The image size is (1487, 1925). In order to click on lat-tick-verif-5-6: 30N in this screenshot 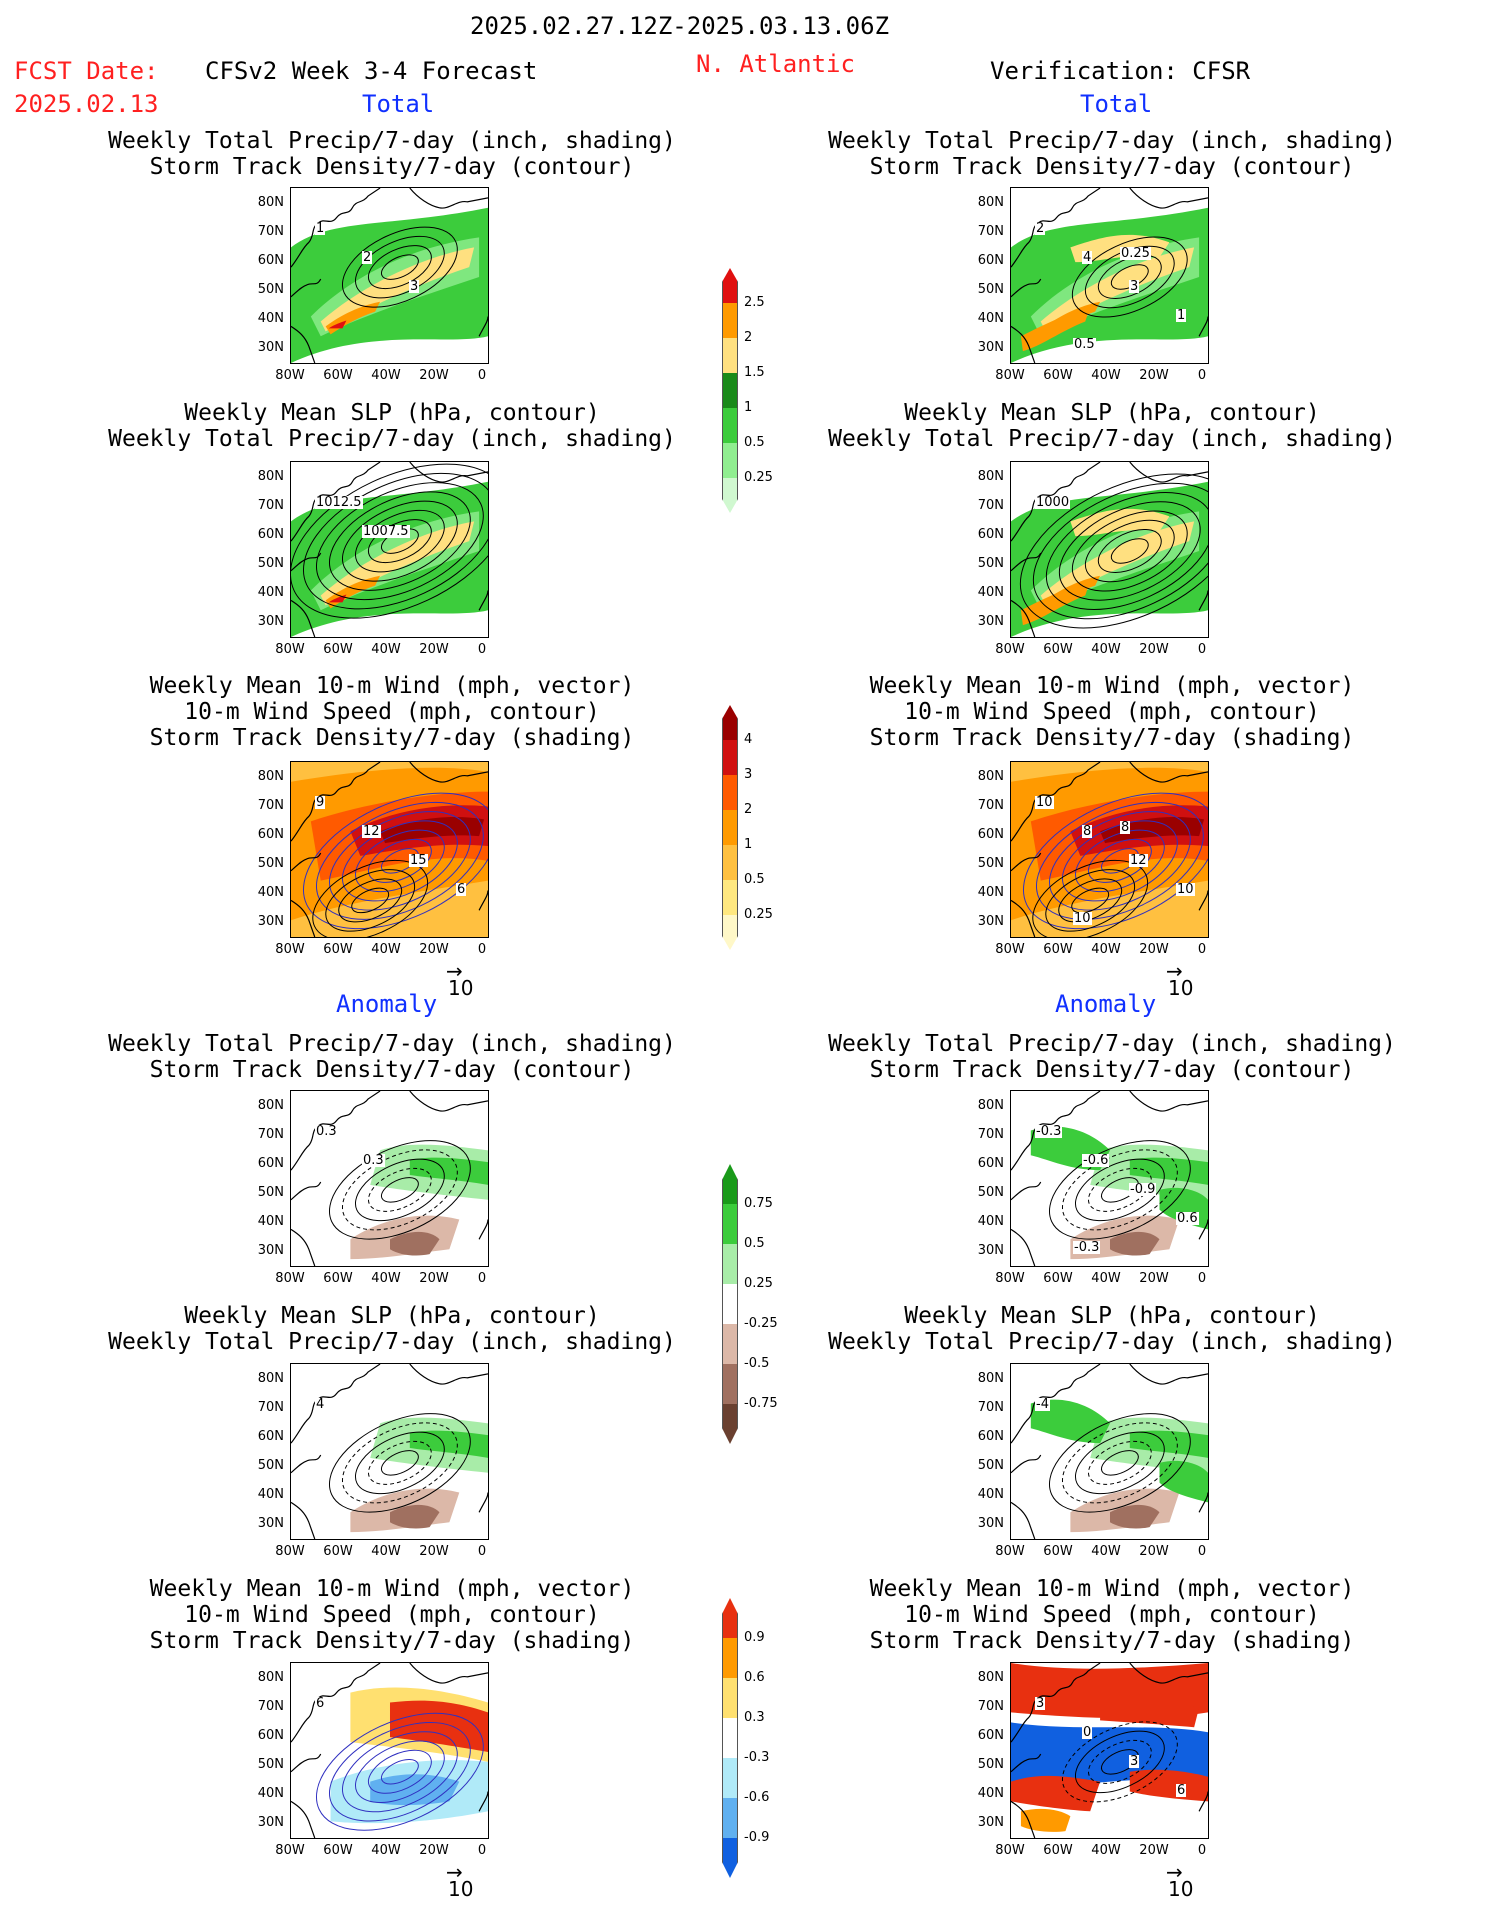, I will do `click(990, 1523)`.